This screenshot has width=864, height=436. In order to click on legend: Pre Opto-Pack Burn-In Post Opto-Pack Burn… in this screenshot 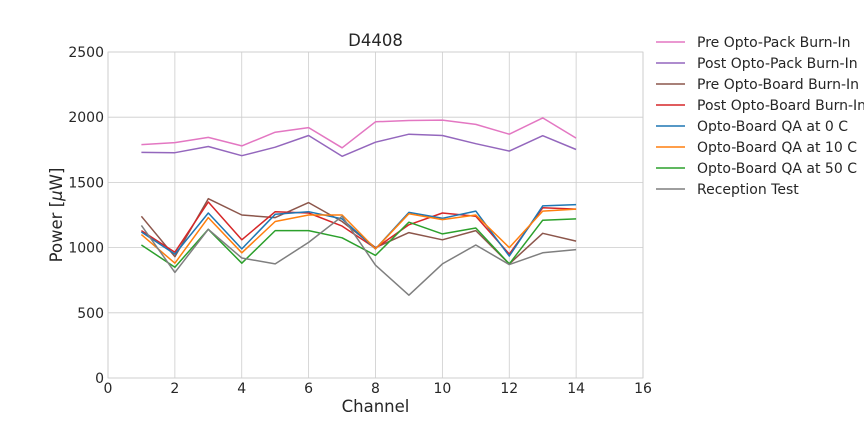, I will do `click(760, 116)`.